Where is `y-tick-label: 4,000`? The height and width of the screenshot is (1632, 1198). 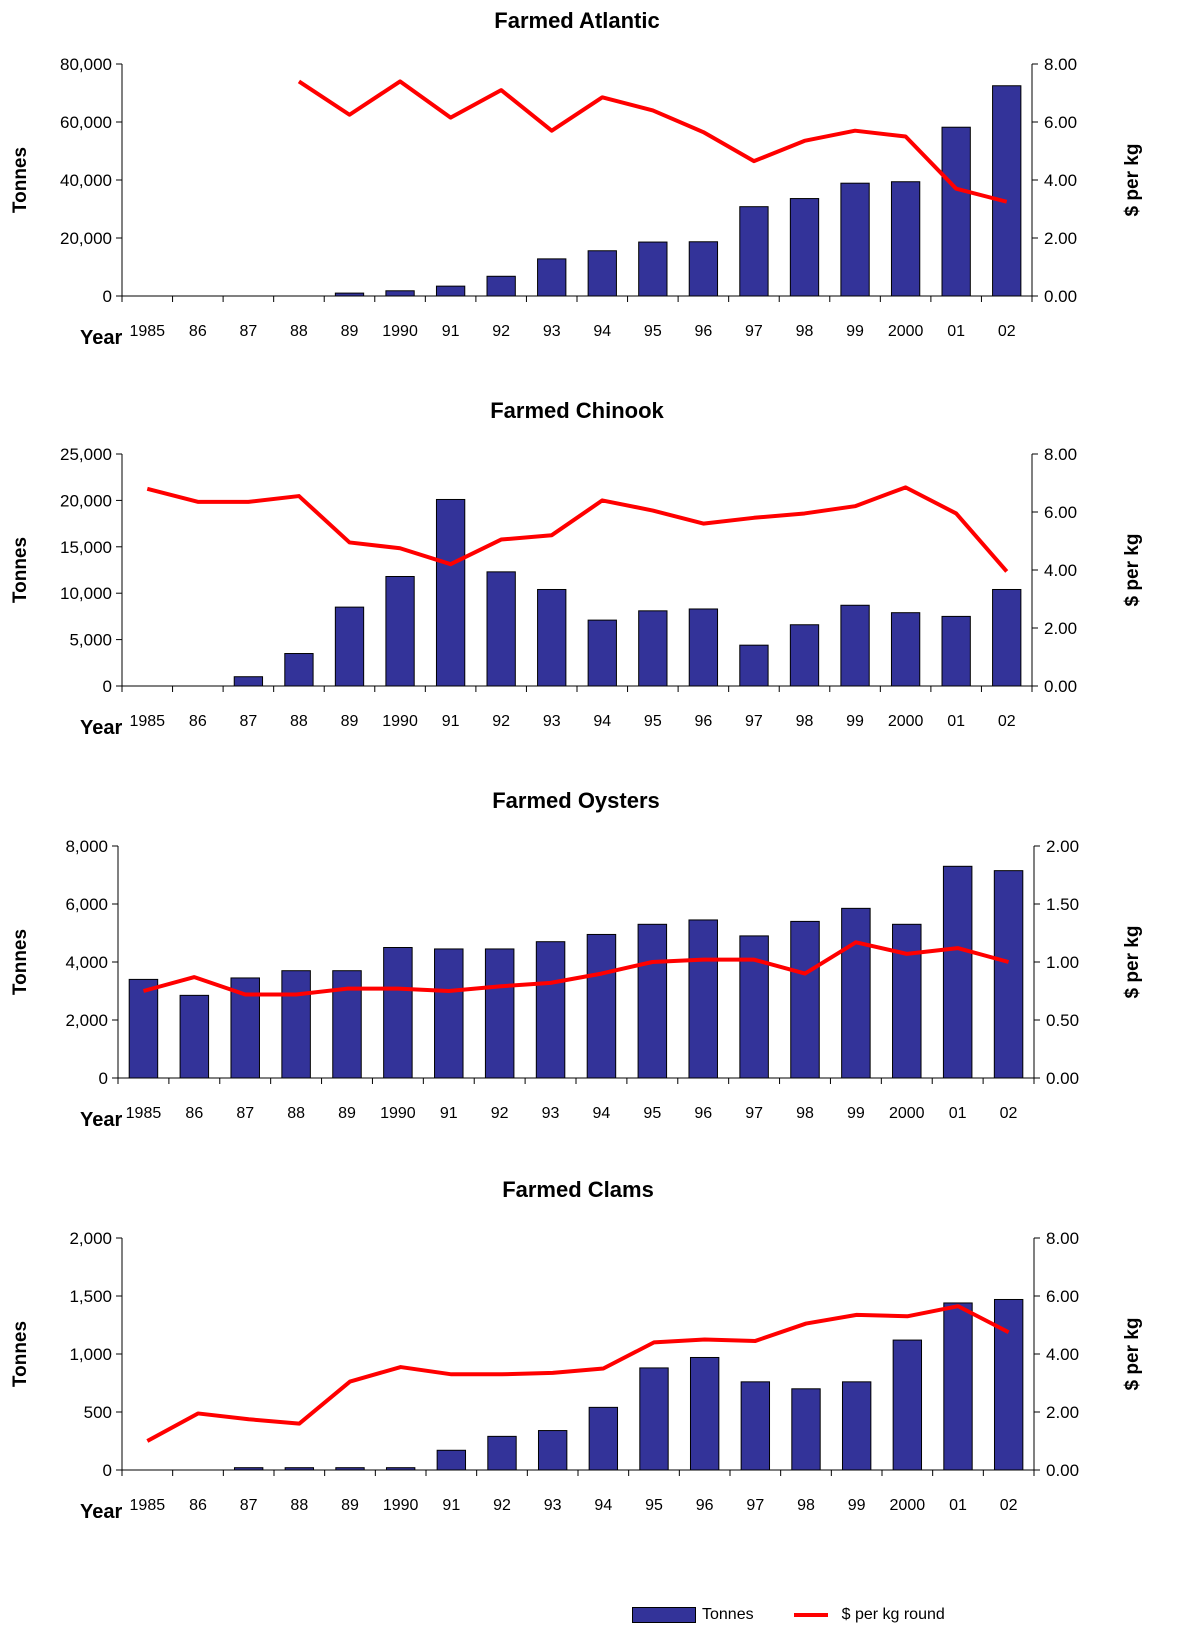 y-tick-label: 4,000 is located at coordinates (86, 962).